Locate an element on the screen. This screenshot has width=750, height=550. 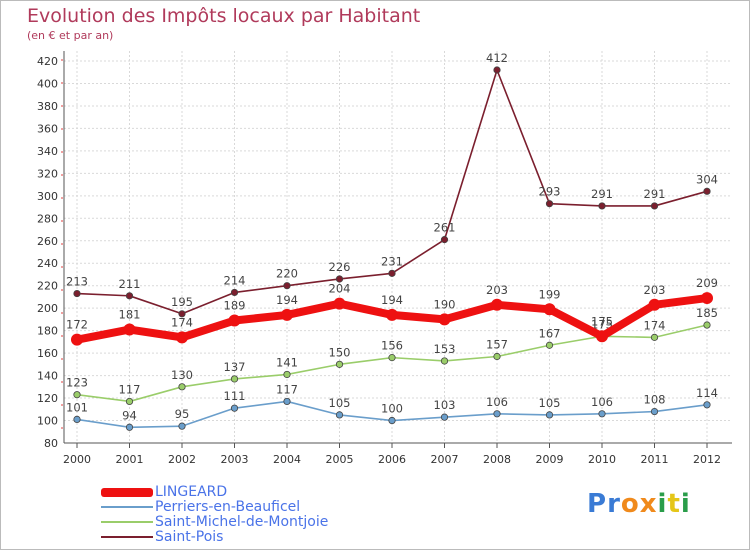
data-point-saint-pois-2010 is located at coordinates (602, 206).